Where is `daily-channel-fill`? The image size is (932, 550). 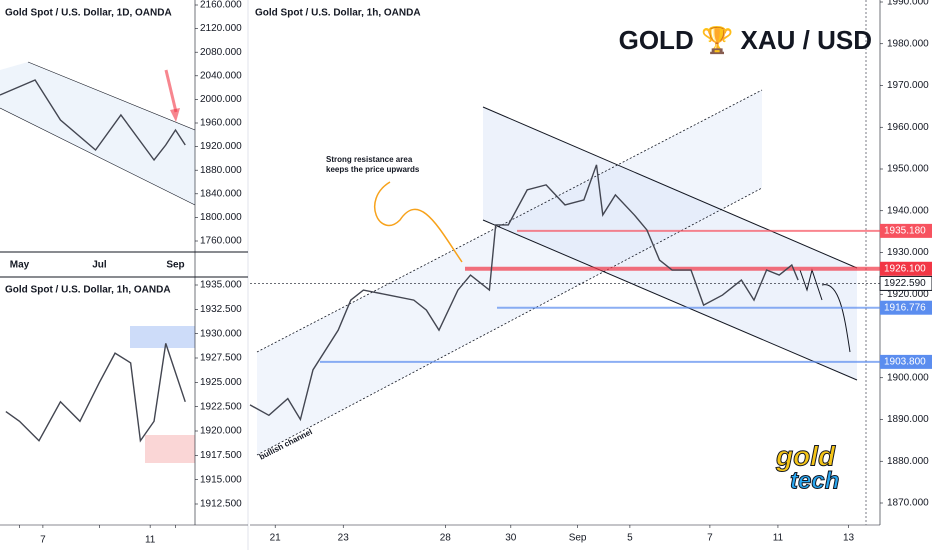
daily-channel-fill is located at coordinates (97, 133).